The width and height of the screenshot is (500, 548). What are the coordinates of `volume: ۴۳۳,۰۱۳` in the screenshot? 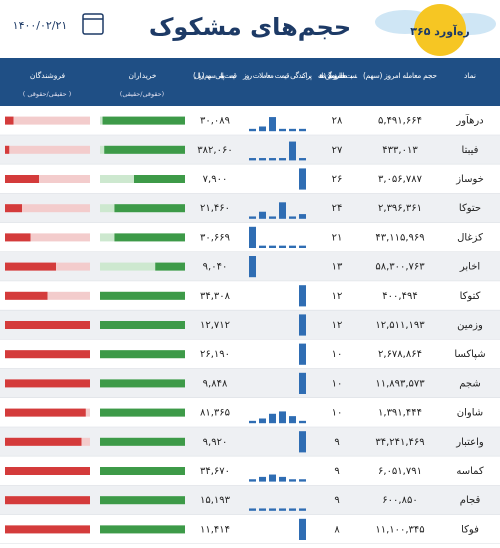 It's located at (400, 150).